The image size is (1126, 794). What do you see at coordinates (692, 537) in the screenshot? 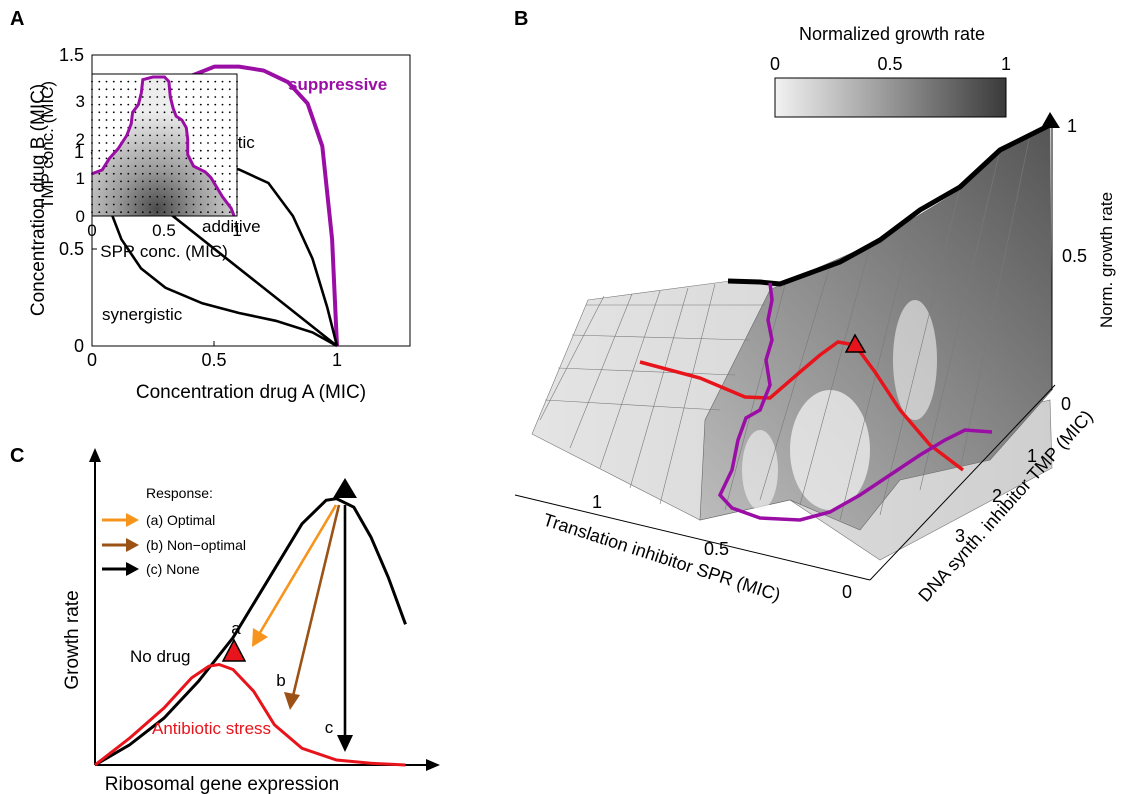
I see `b-x-axis` at bounding box center [692, 537].